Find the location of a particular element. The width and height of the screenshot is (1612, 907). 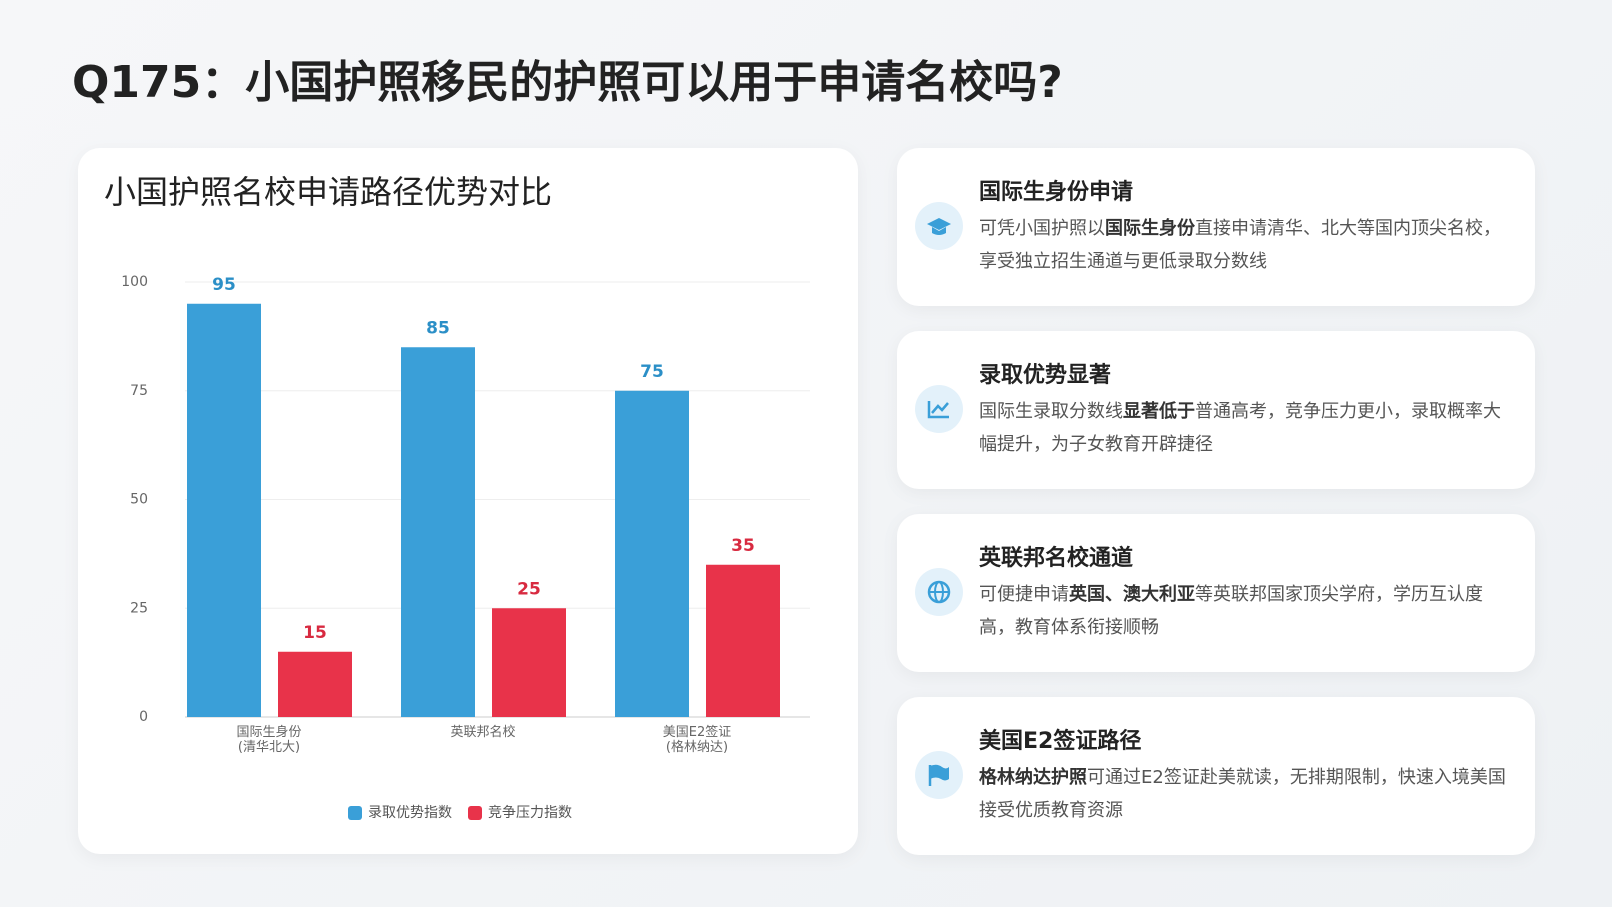

body-text: 国际生录取分数线 is located at coordinates (1051, 411).